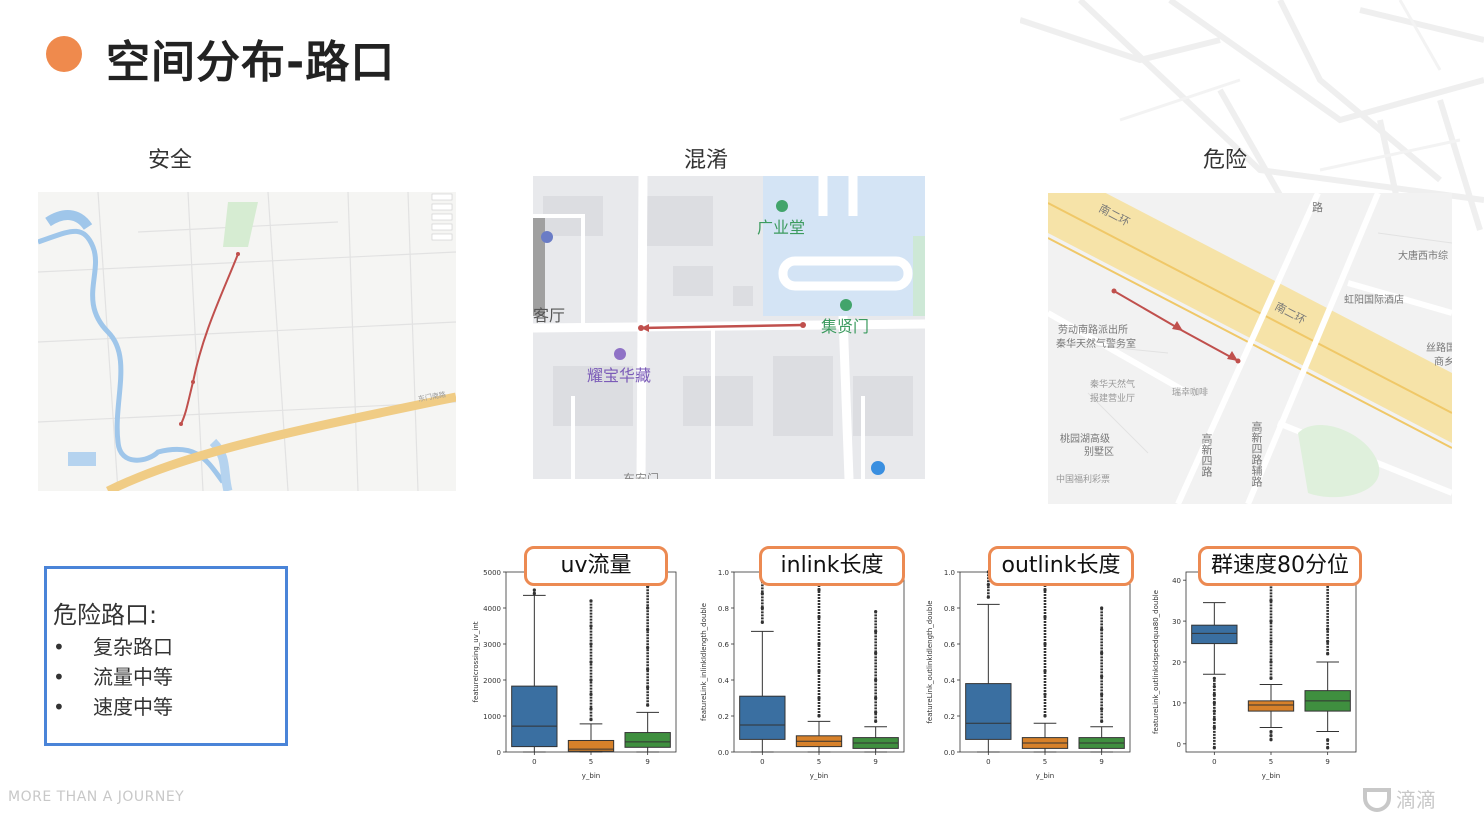  Describe the element at coordinates (1113, 399) in the screenshot. I see `poi-gas-hall: 报建营业厅` at that location.